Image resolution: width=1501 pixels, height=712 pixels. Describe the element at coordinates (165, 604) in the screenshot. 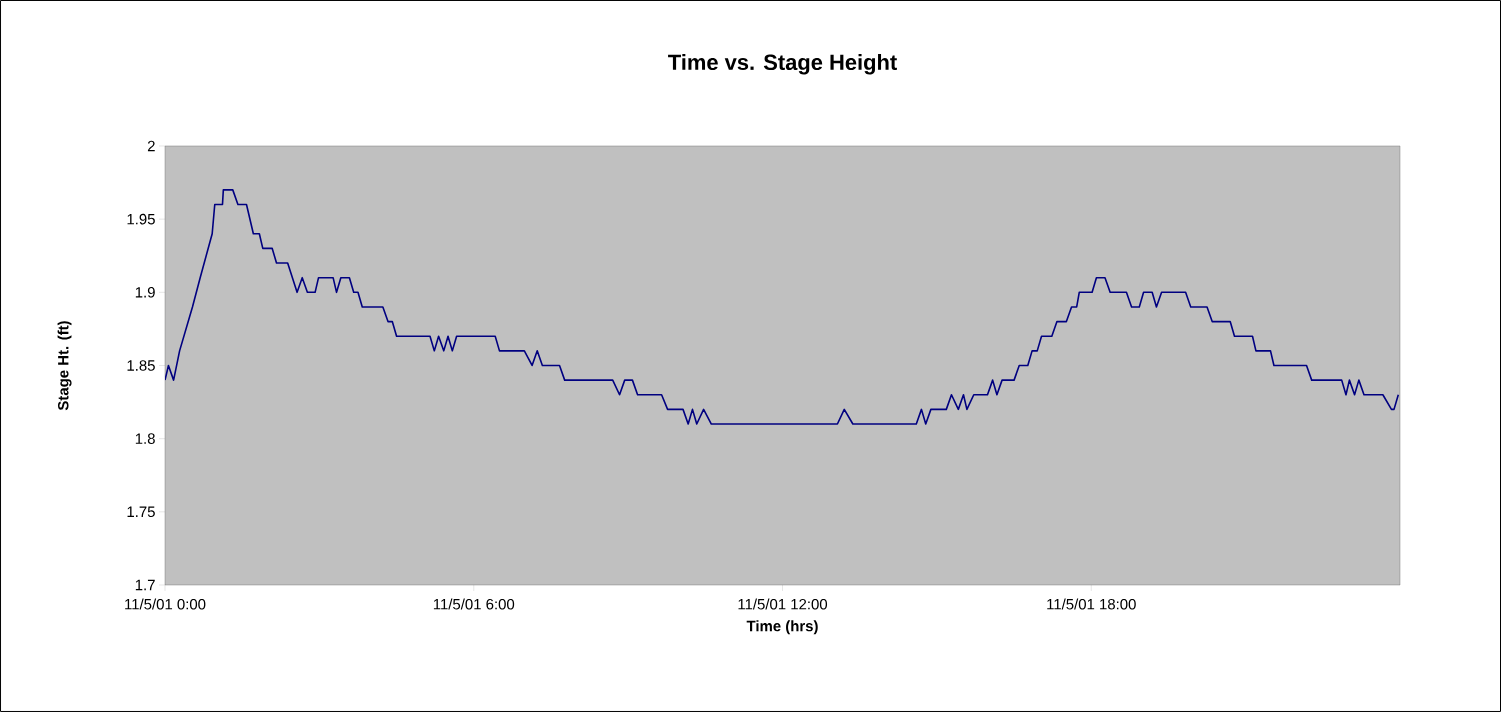

I see `x-tick-label: 11/5/01 0:00` at that location.